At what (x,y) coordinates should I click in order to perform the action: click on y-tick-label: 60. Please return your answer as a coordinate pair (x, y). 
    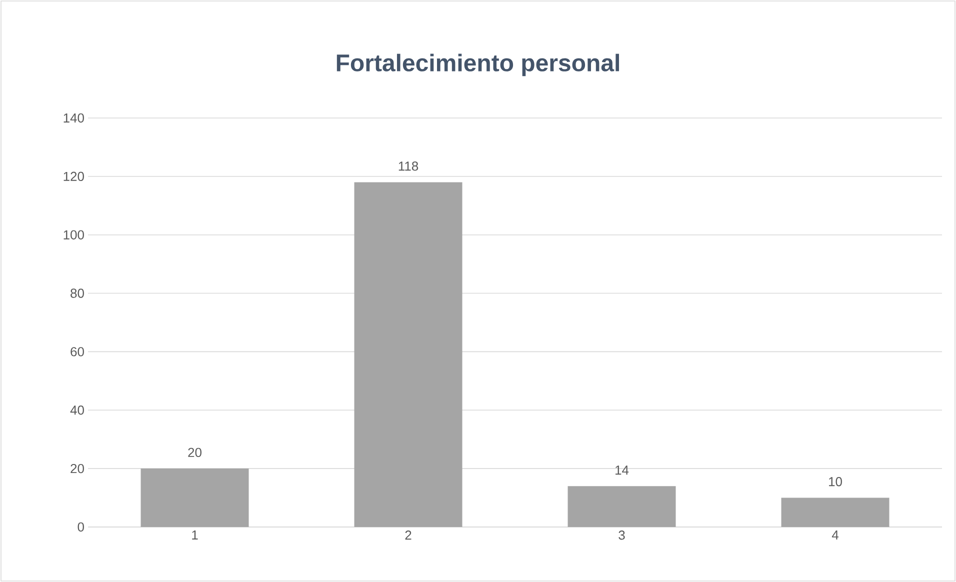
    Looking at the image, I should click on (77, 351).